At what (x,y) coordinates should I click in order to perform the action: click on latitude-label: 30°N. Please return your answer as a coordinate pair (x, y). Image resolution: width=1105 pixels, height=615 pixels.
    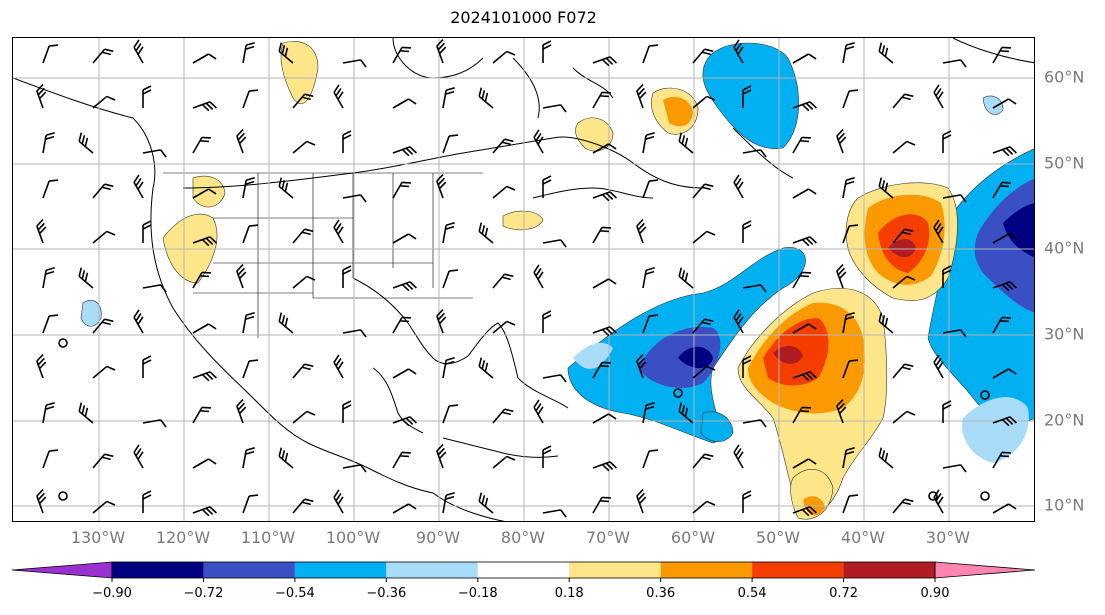
    Looking at the image, I should click on (1064, 334).